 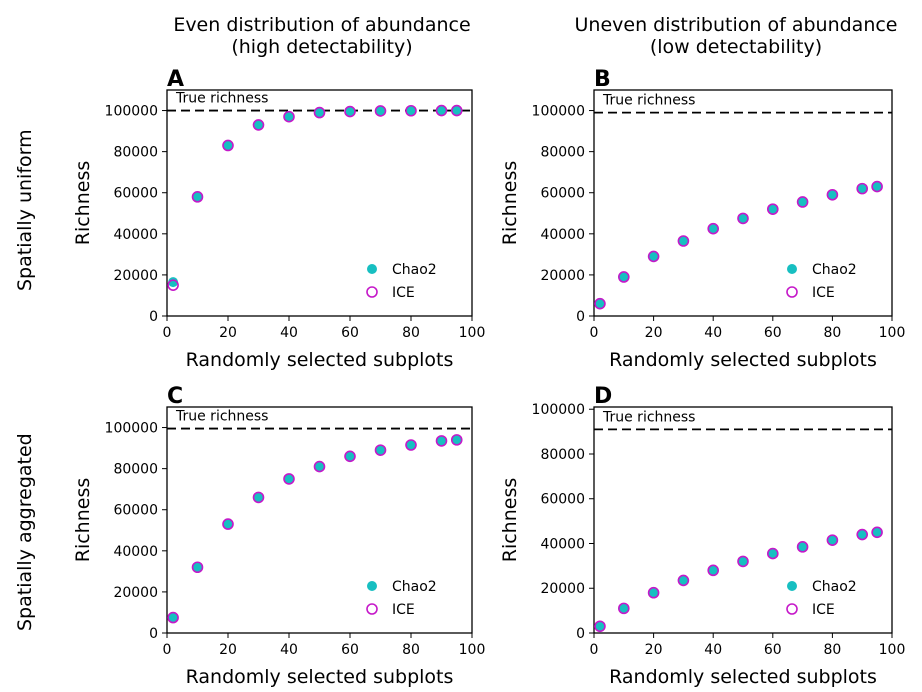 I want to click on panel-b-xtick-label: 60, so click(x=773, y=333).